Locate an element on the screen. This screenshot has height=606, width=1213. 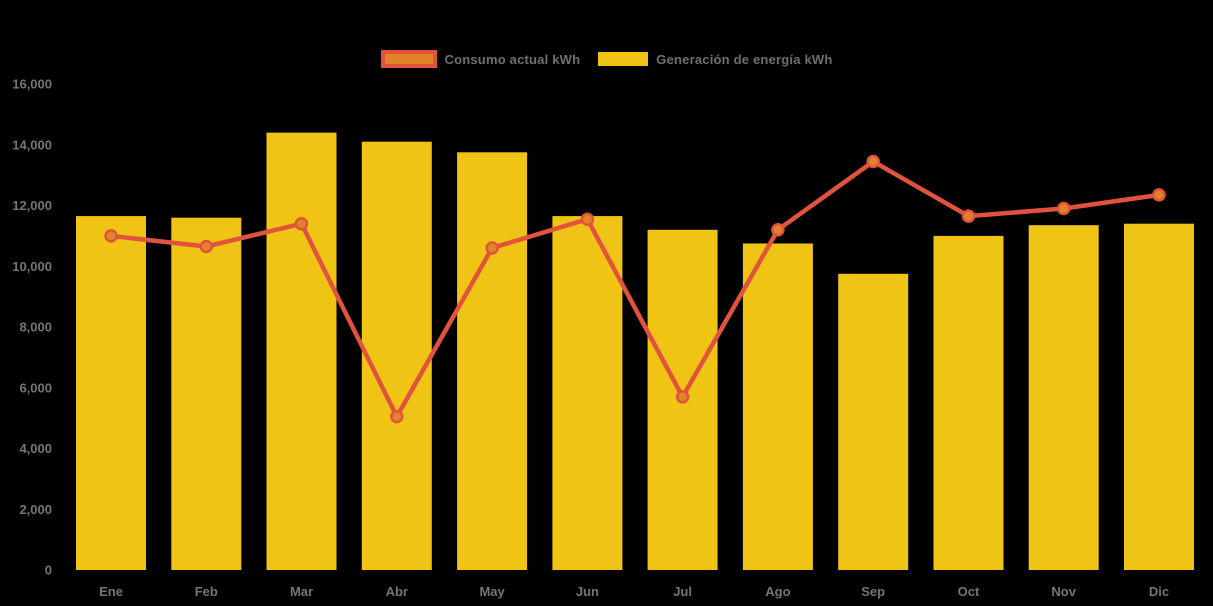
x-axis-label-ene: Ene is located at coordinates (111, 591).